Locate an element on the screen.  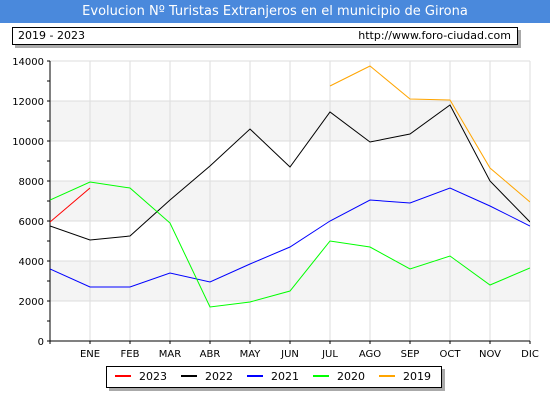
legend-label: 2020 is located at coordinates (351, 376).